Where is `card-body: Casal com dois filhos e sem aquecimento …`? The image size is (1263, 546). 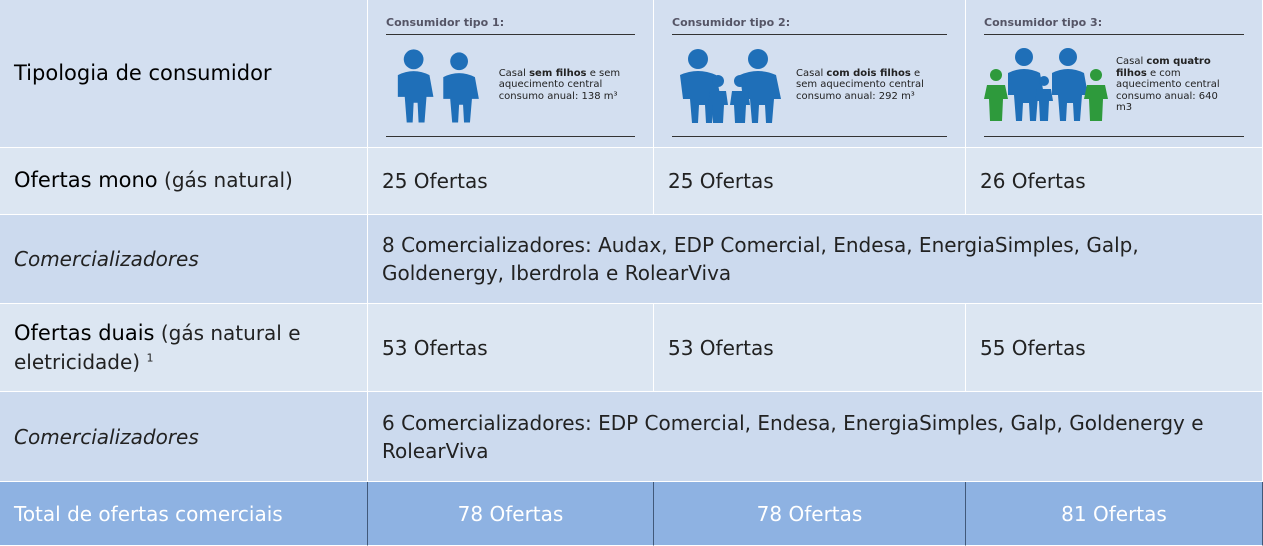
card-body: Casal com dois filhos e sem aquecimento … is located at coordinates (809, 85).